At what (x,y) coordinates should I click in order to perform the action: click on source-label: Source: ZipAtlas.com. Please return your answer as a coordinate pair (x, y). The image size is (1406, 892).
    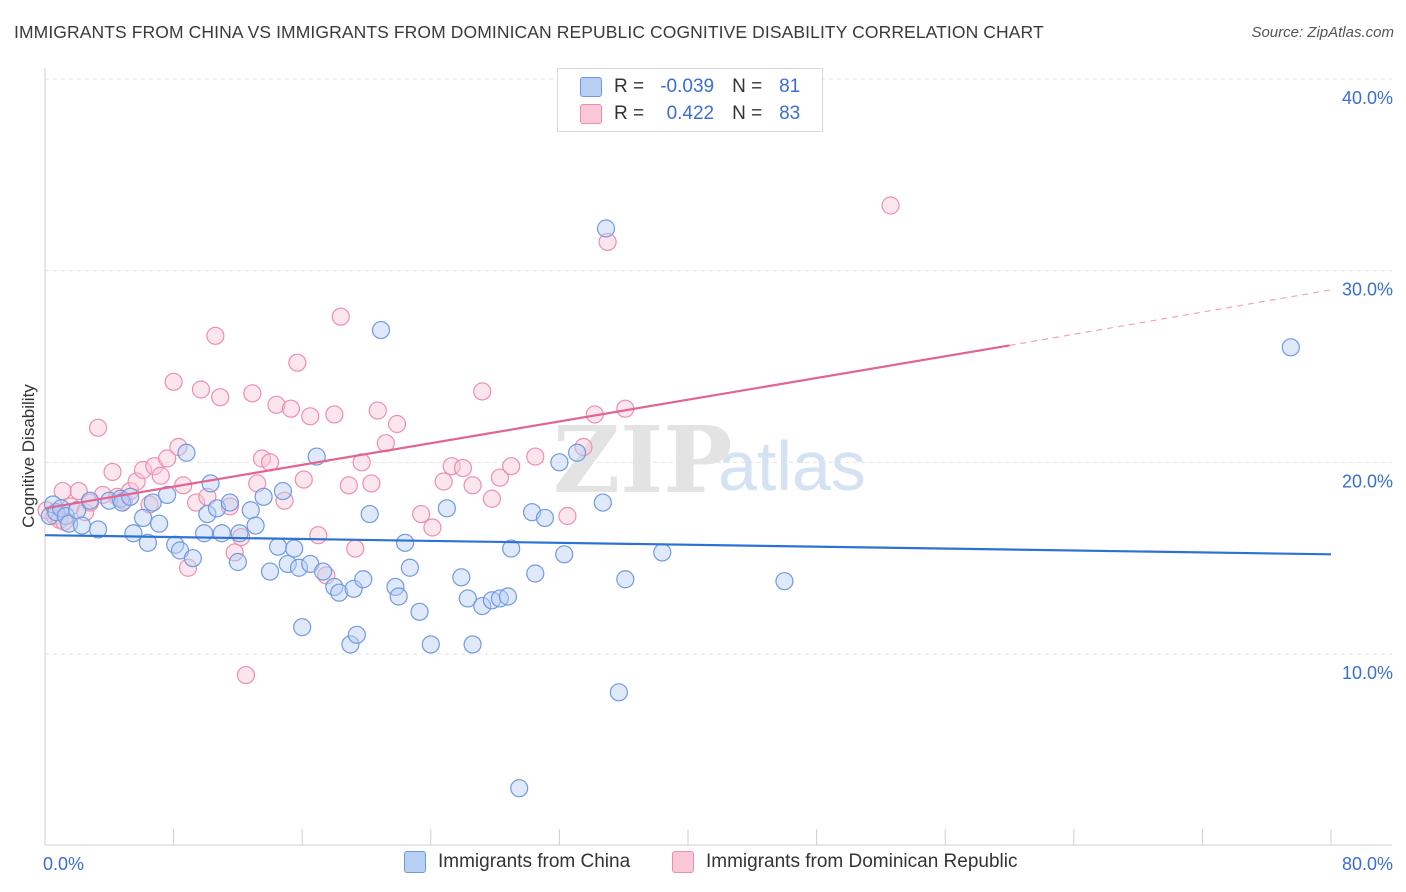
    Looking at the image, I should click on (1322, 32).